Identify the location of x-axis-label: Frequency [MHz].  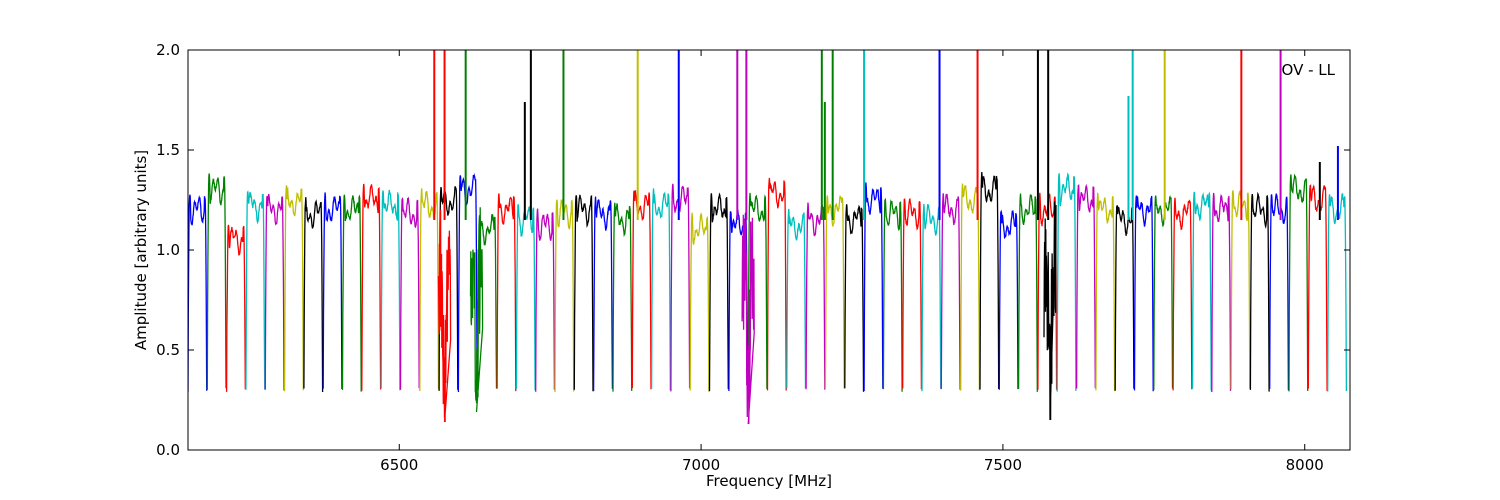
(769, 481).